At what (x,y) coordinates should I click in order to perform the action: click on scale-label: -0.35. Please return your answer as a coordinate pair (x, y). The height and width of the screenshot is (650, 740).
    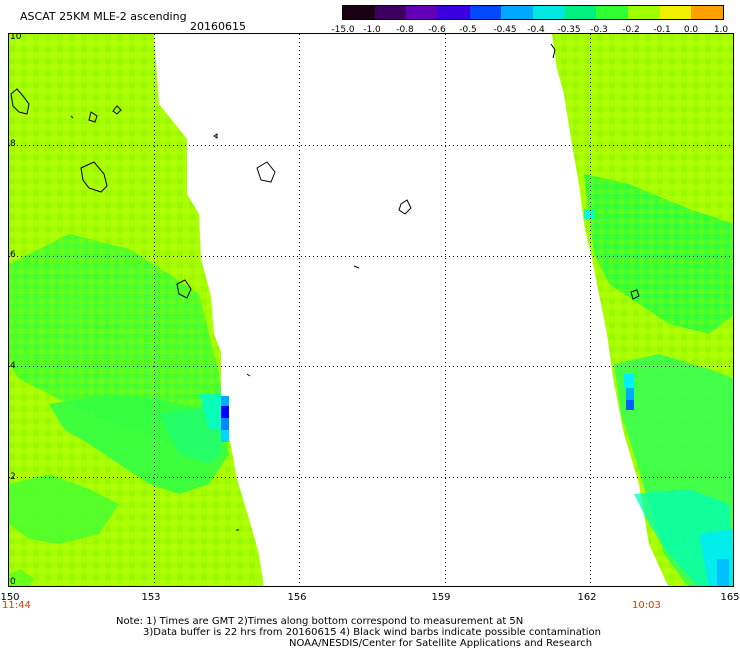
    Looking at the image, I should click on (569, 30).